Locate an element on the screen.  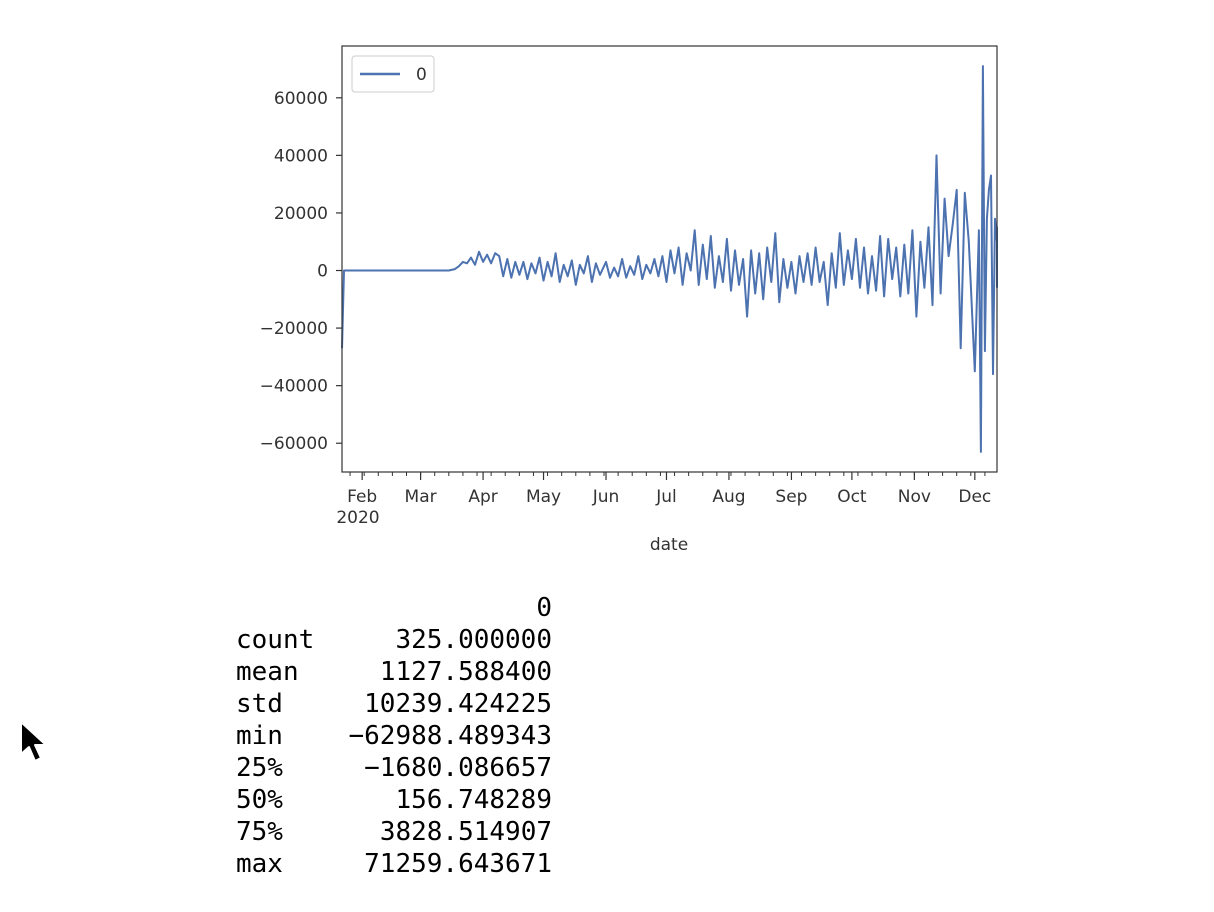
x-tick-label-mar: Mar is located at coordinates (421, 497).